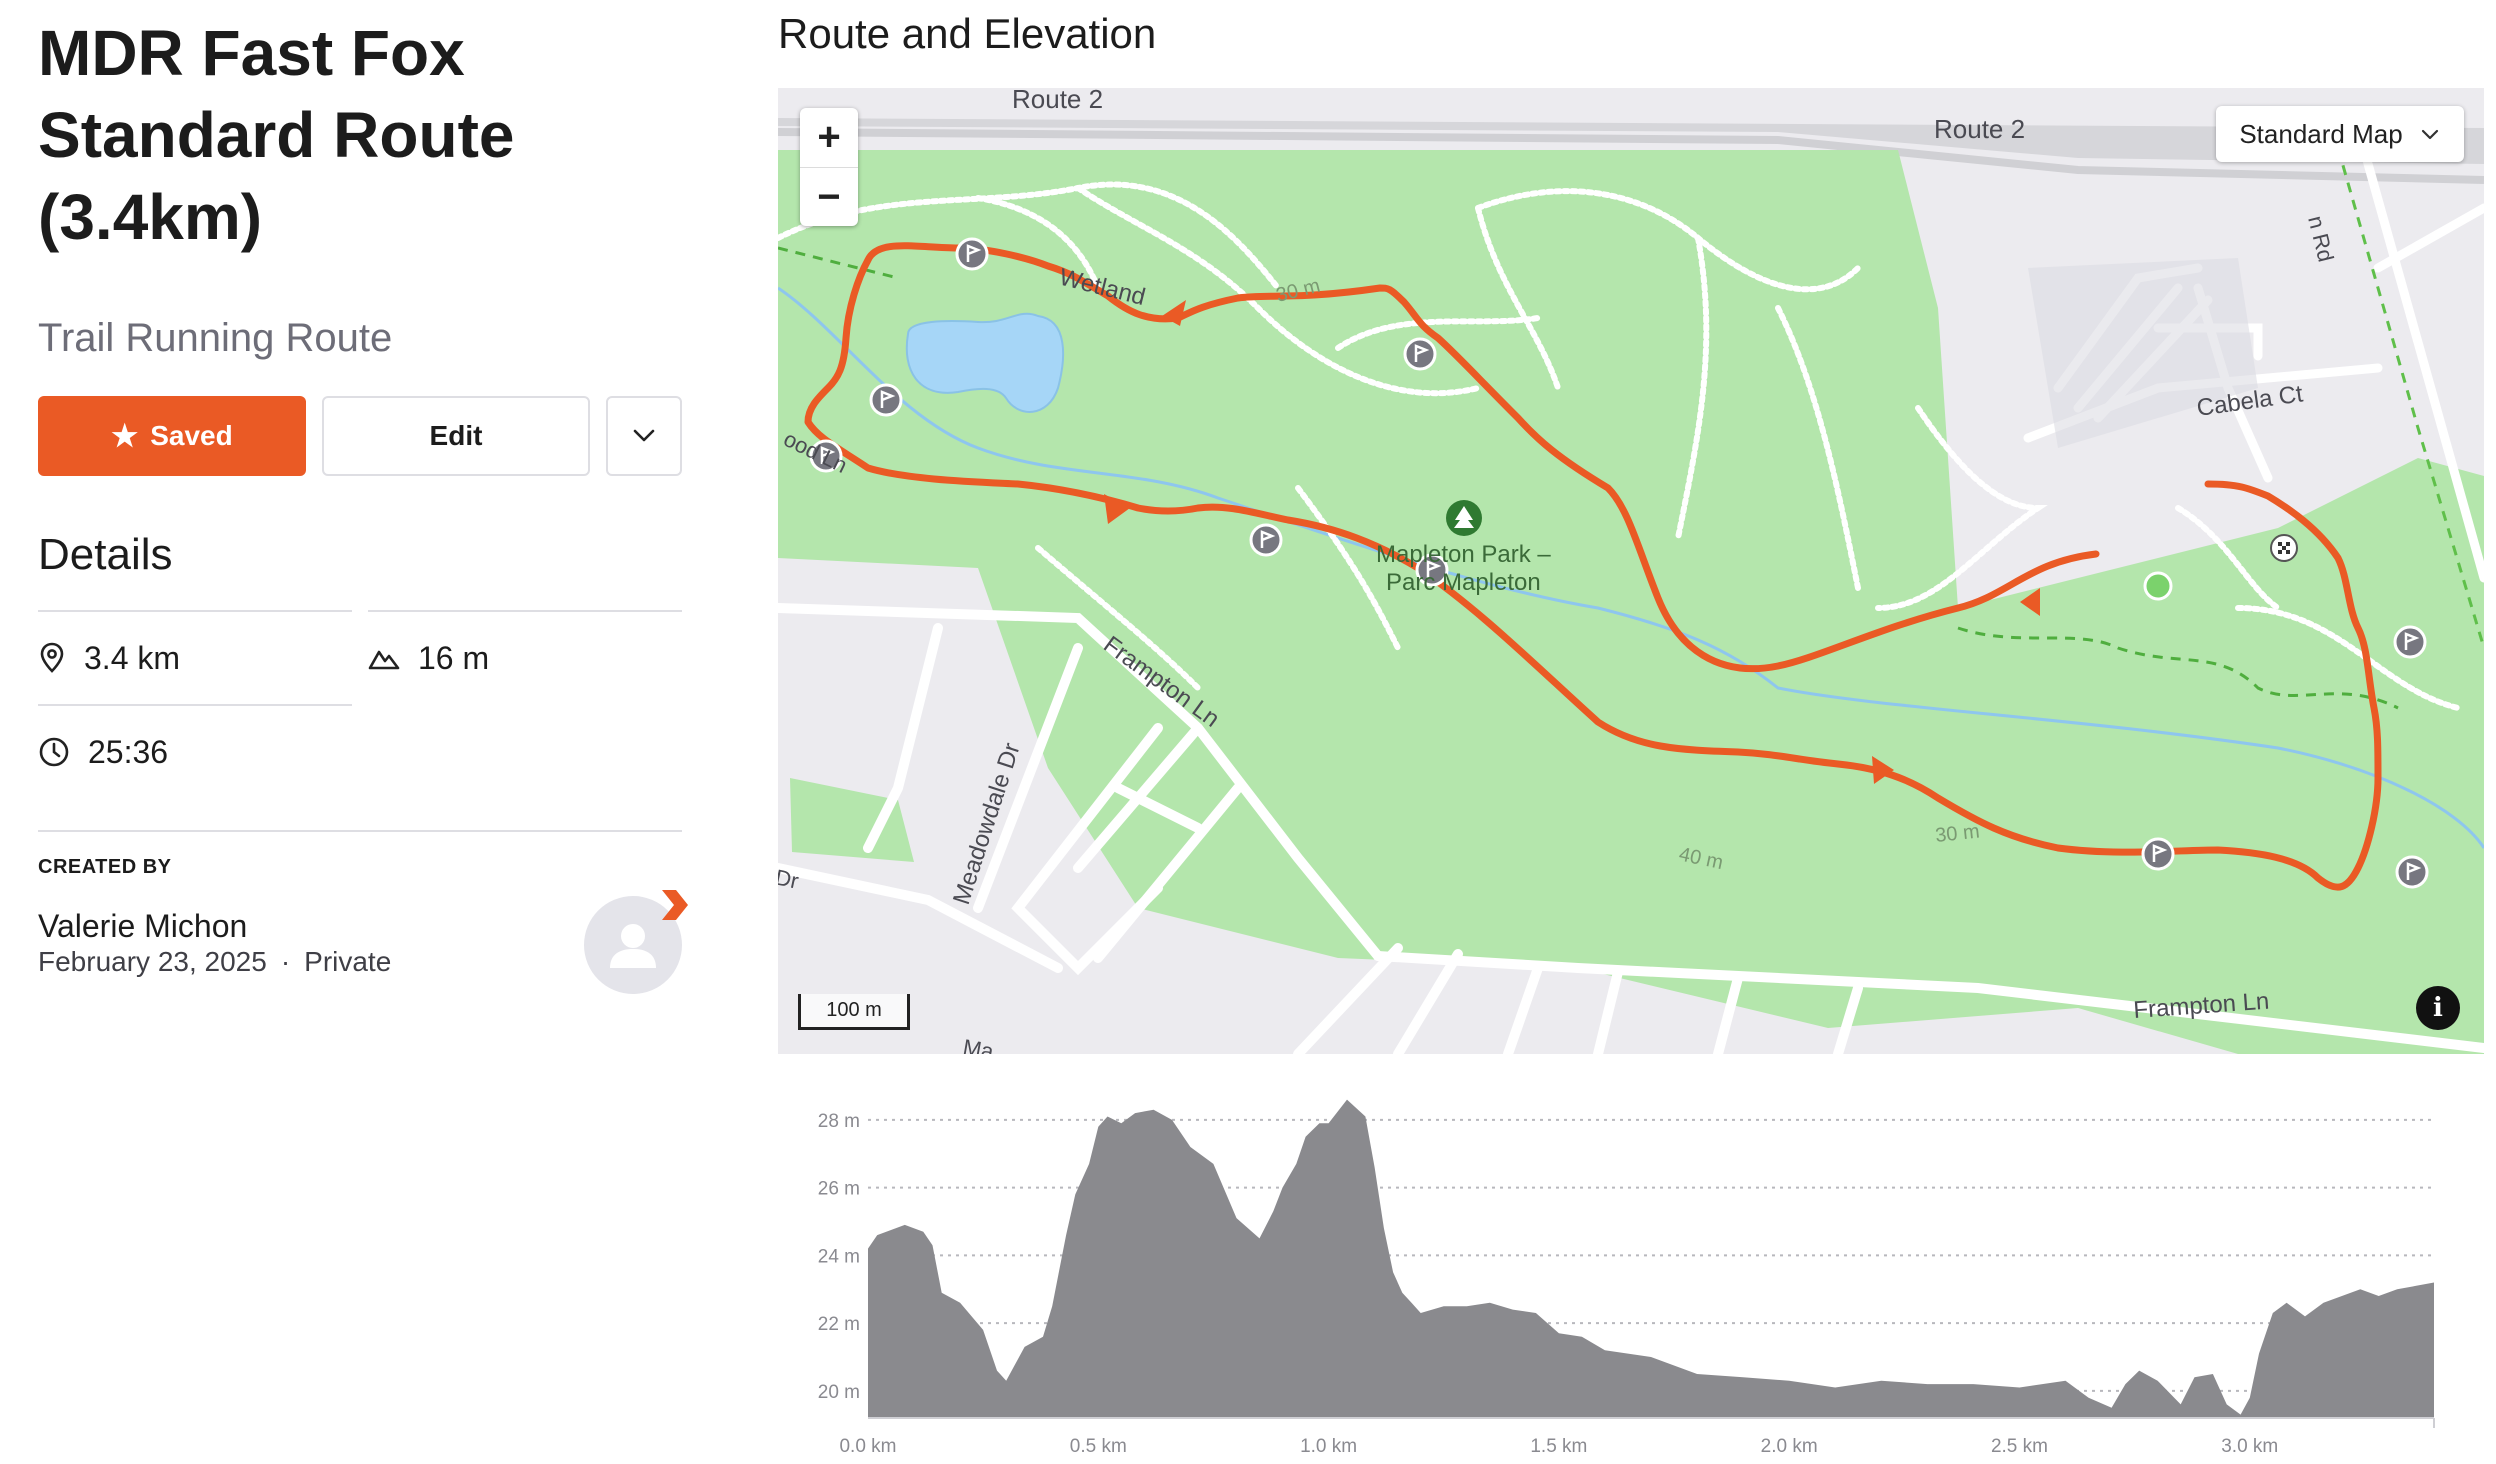  I want to click on y-tick-label: 24 m, so click(839, 1256).